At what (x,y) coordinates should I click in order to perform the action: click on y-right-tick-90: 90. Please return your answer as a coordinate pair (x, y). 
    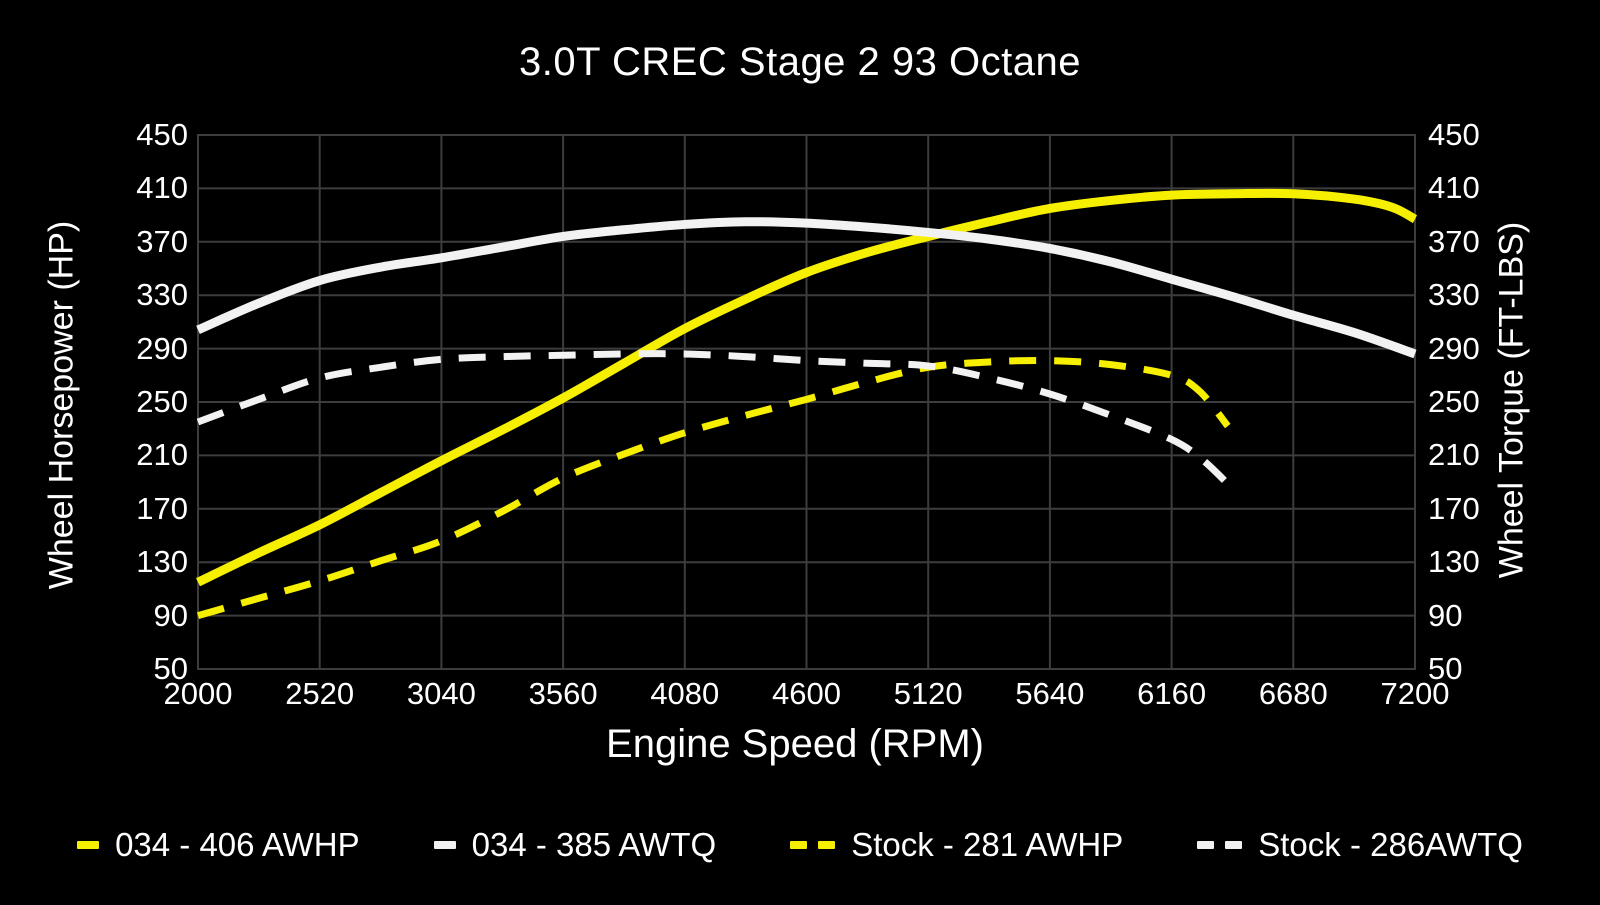
    Looking at the image, I should click on (1445, 615).